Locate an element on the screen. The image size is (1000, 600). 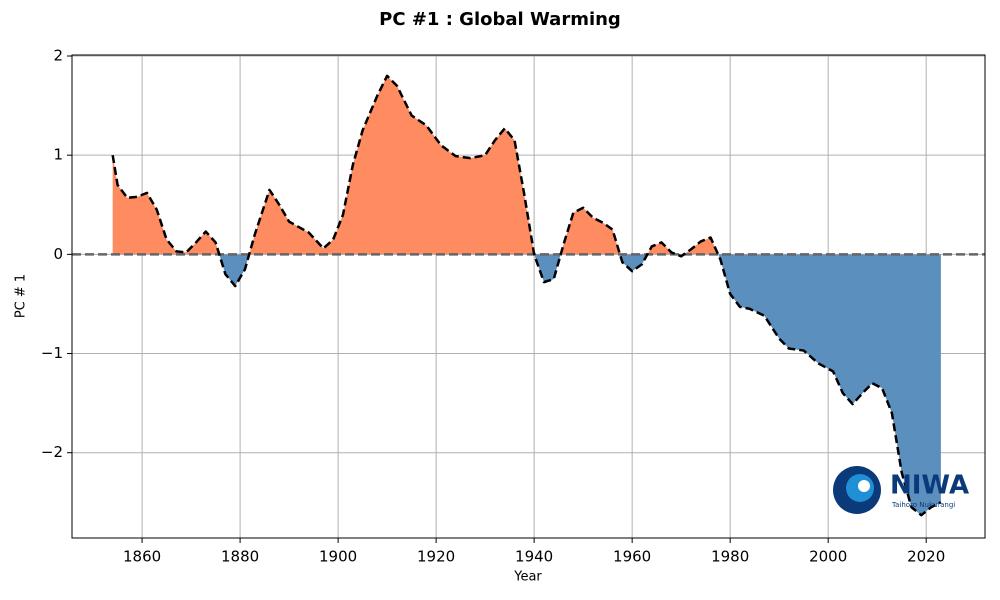
y-tick-label: −1 is located at coordinates (52, 353).